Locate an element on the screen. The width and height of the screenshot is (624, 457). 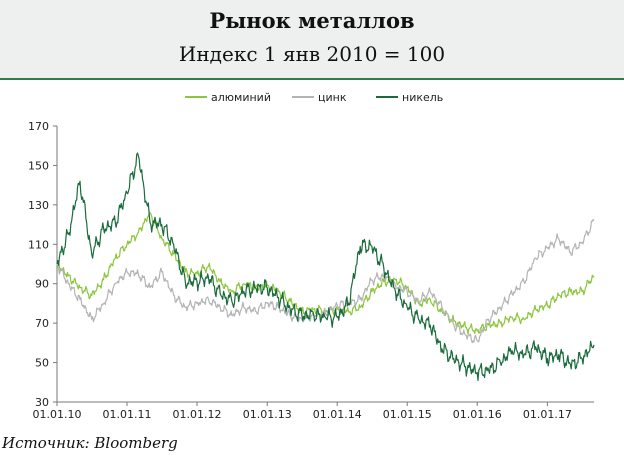
x-tick-label: 01.01.10 is located at coordinates (57, 414).